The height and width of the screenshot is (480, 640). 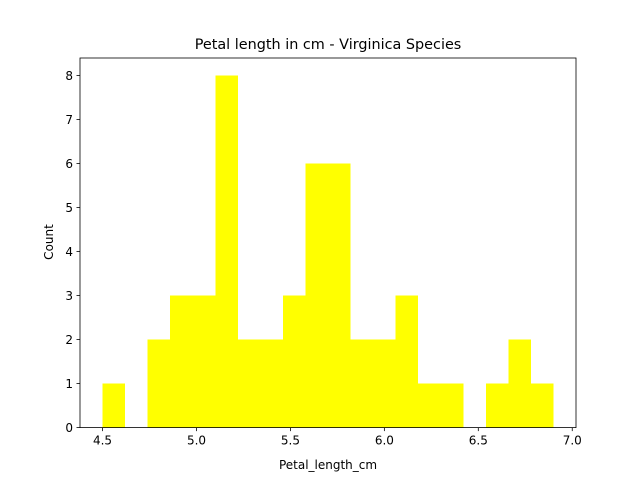 I want to click on y-tick-label: 1, so click(x=69, y=384).